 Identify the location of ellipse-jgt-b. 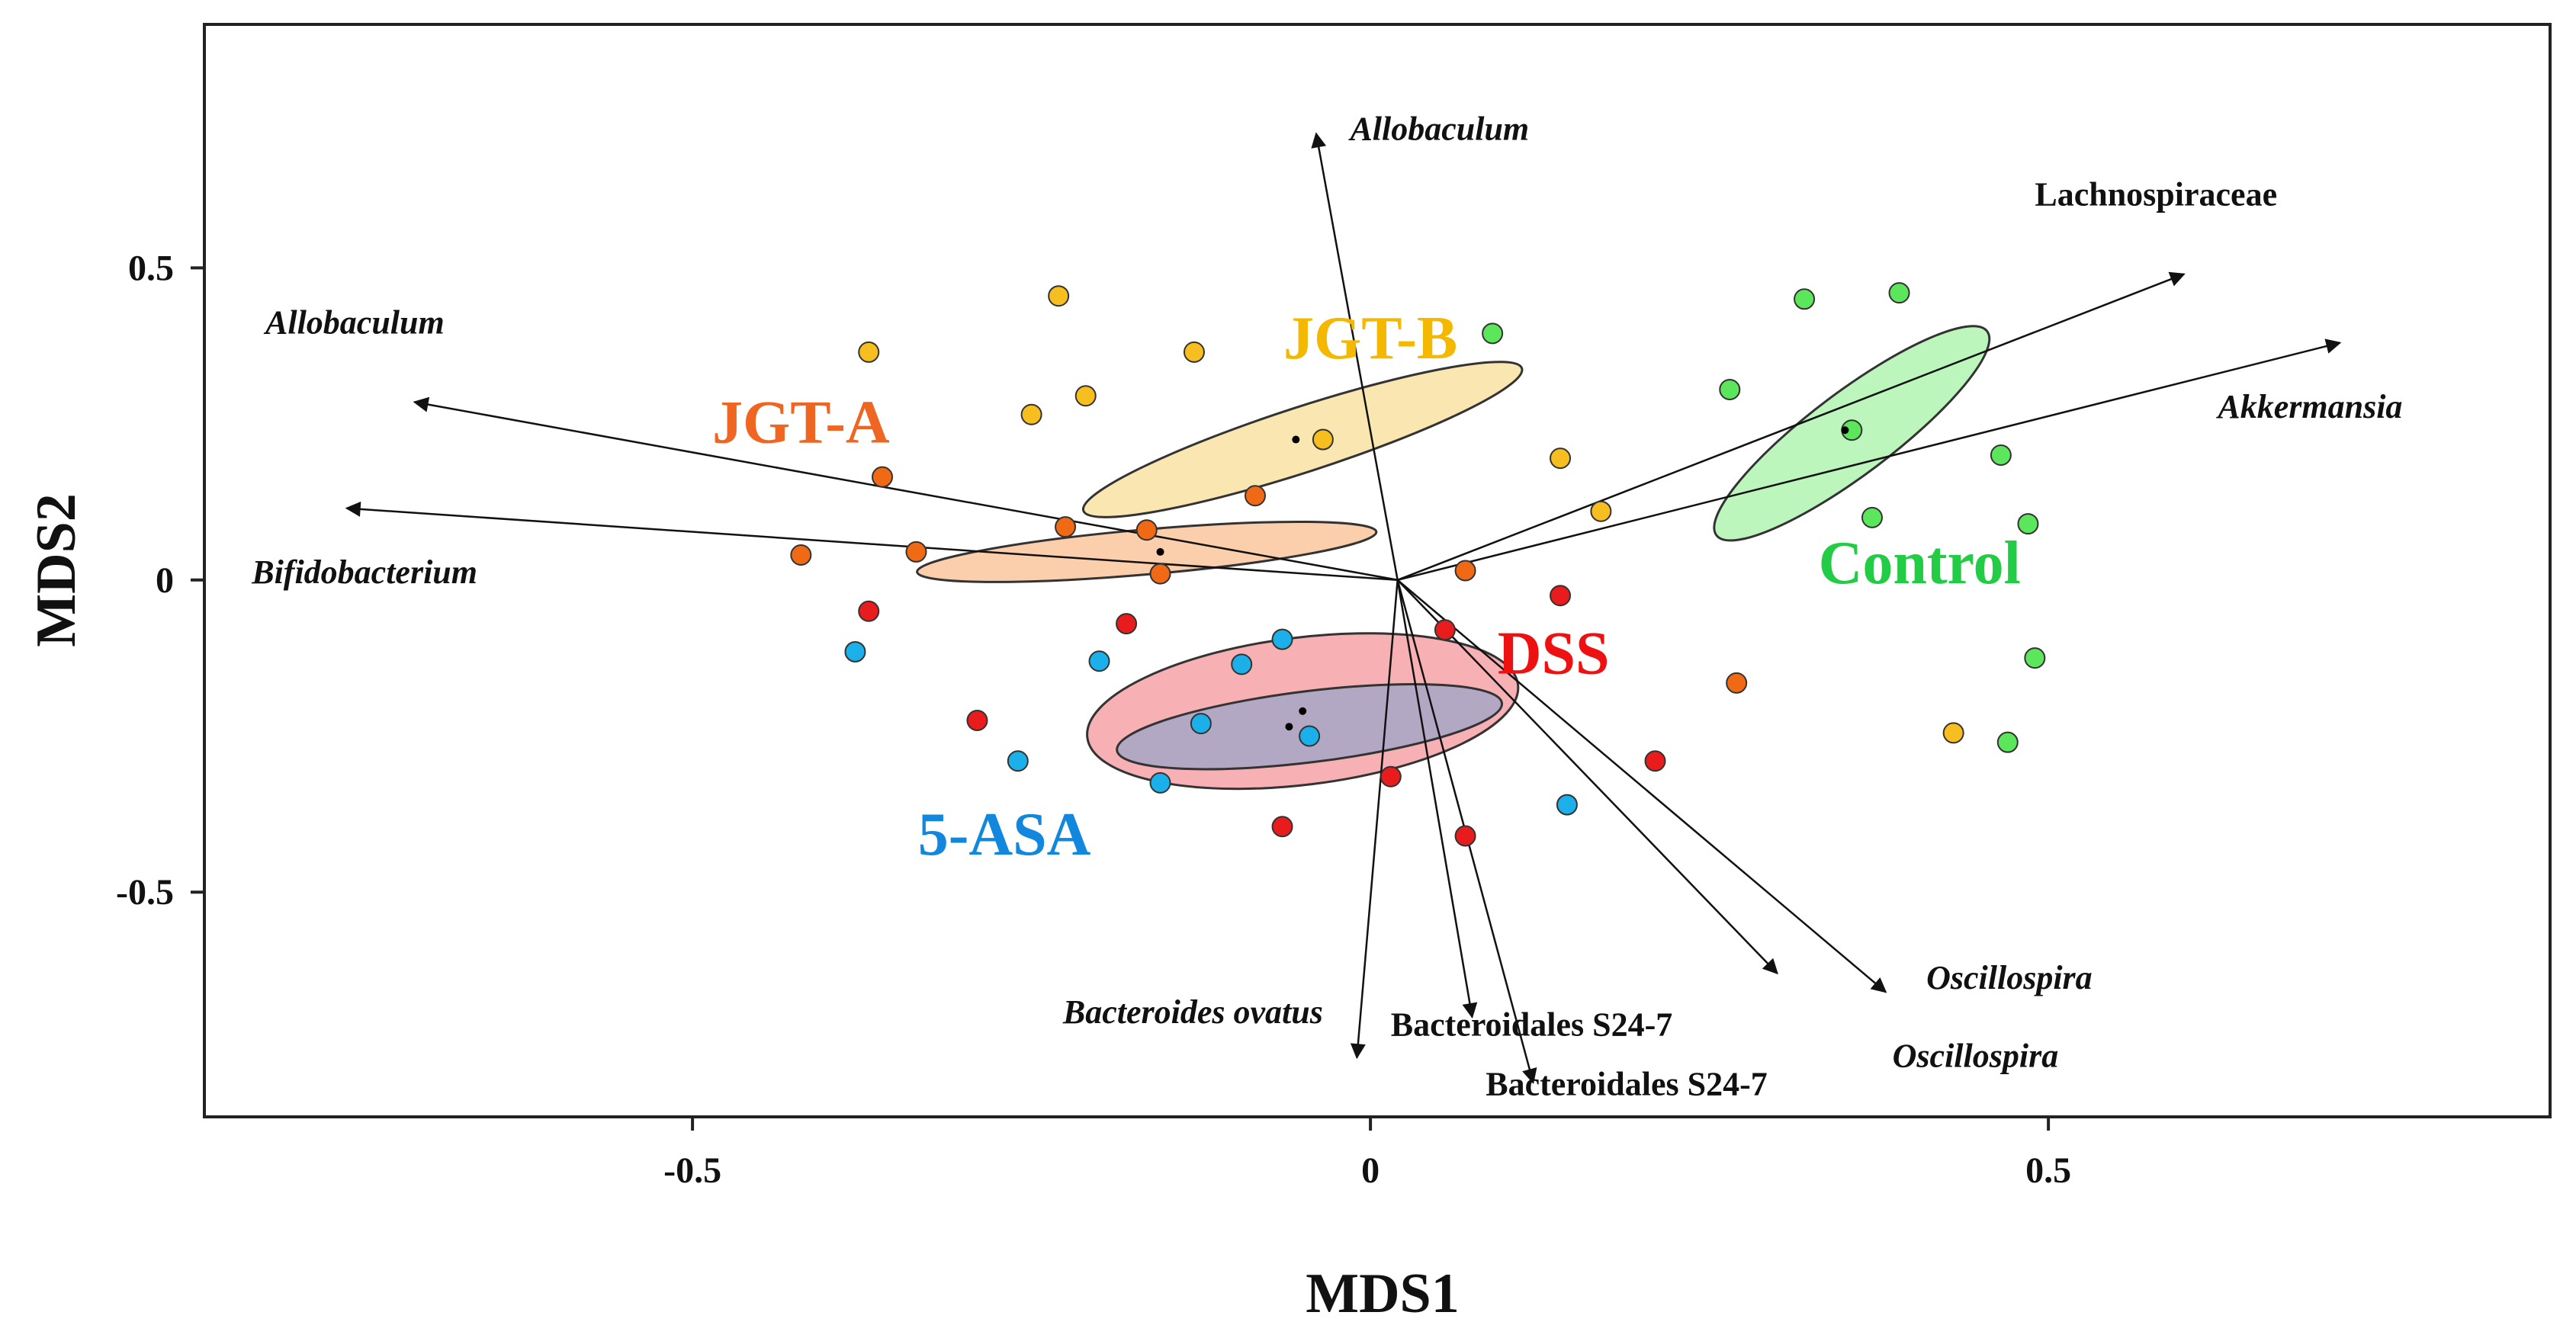
(1302, 439).